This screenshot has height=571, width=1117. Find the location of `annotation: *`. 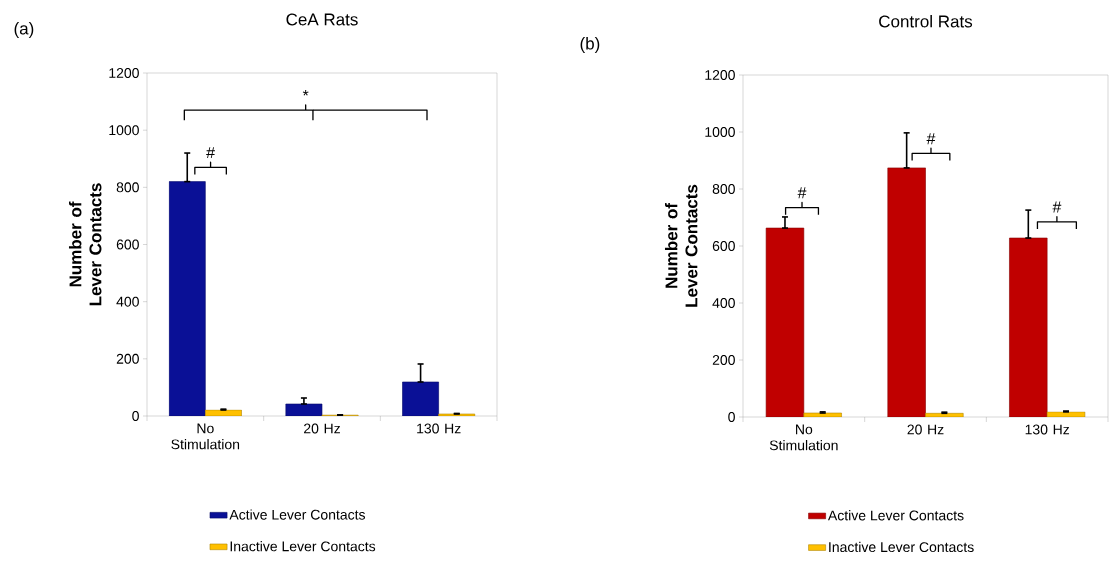

annotation: * is located at coordinates (305, 92).